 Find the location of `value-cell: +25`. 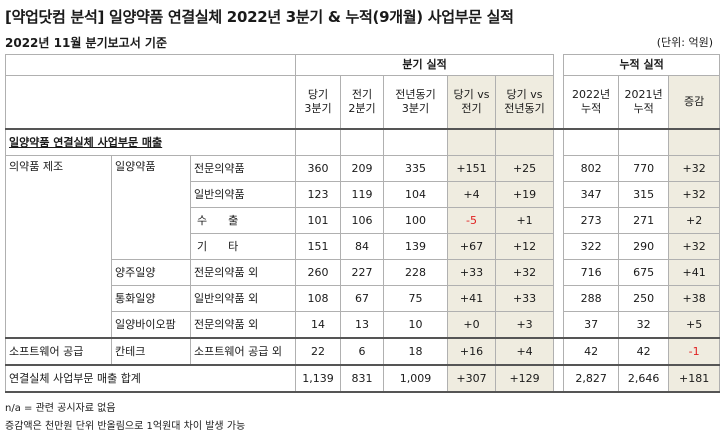

value-cell: +25 is located at coordinates (525, 168).